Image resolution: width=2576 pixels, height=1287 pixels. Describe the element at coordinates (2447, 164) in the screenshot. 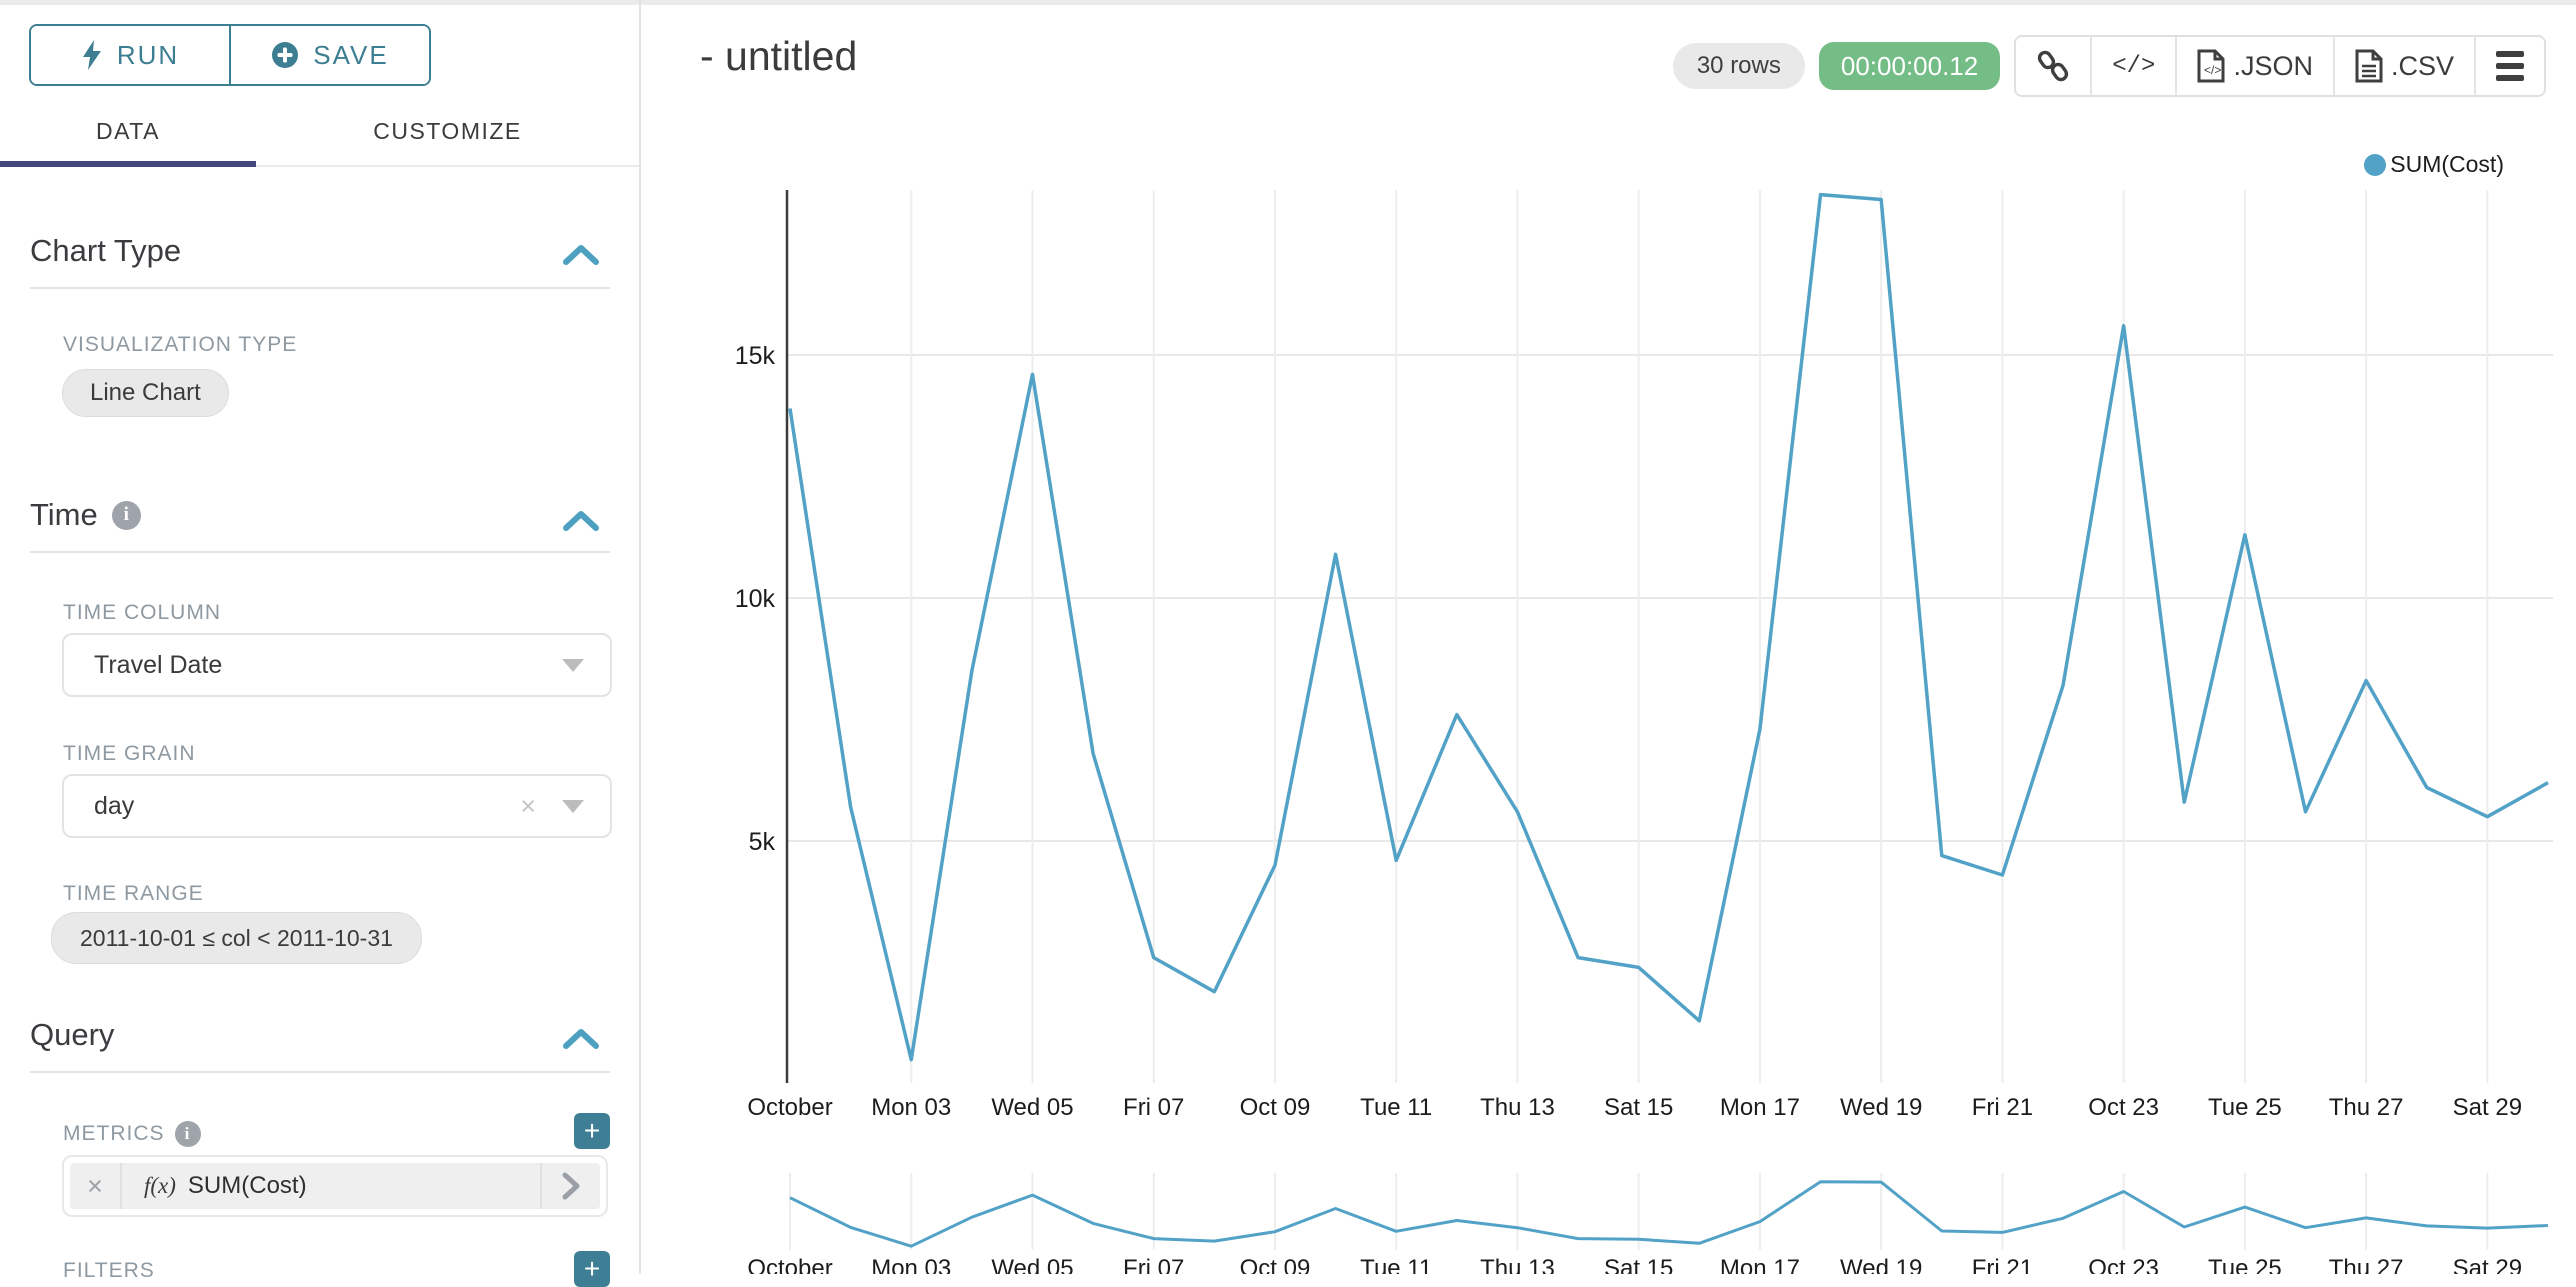

I see `legend-label: SUM(Cost)` at that location.